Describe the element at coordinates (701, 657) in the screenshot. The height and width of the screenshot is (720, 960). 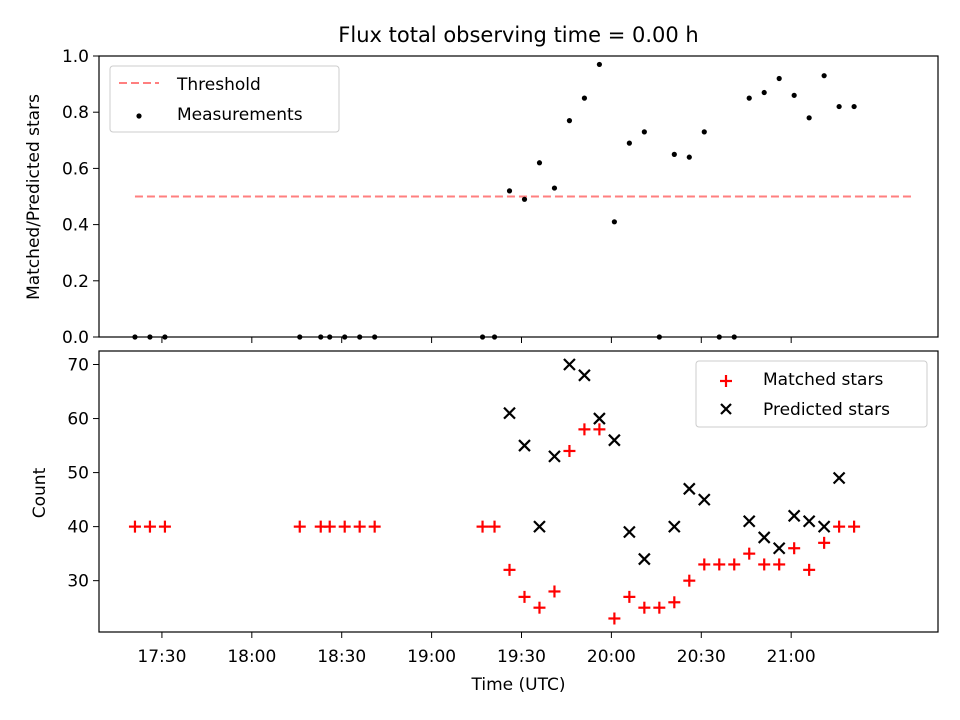
I see `bottom-x-tick-label: 20:30` at that location.